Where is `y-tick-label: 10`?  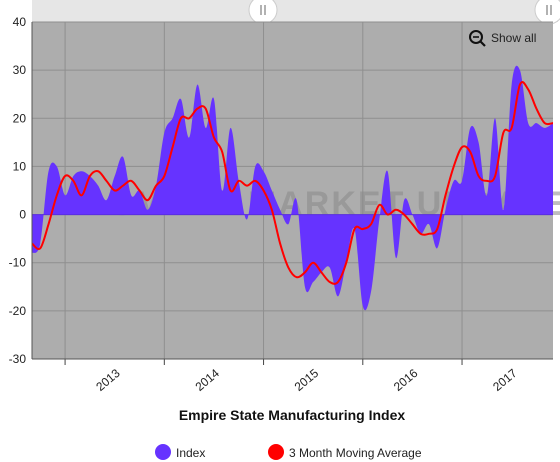 y-tick-label: 10 is located at coordinates (20, 166).